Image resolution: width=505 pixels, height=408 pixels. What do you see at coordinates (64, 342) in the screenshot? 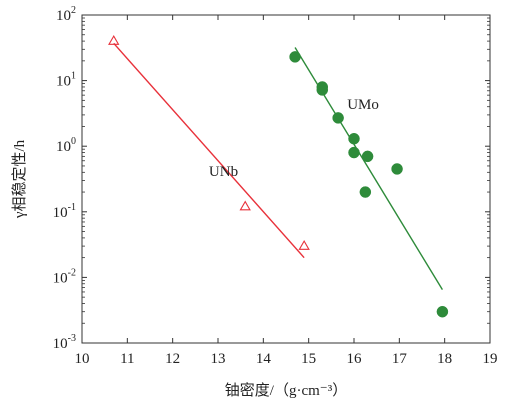
I see `y-tick-label: 10⁻³` at bounding box center [64, 342].